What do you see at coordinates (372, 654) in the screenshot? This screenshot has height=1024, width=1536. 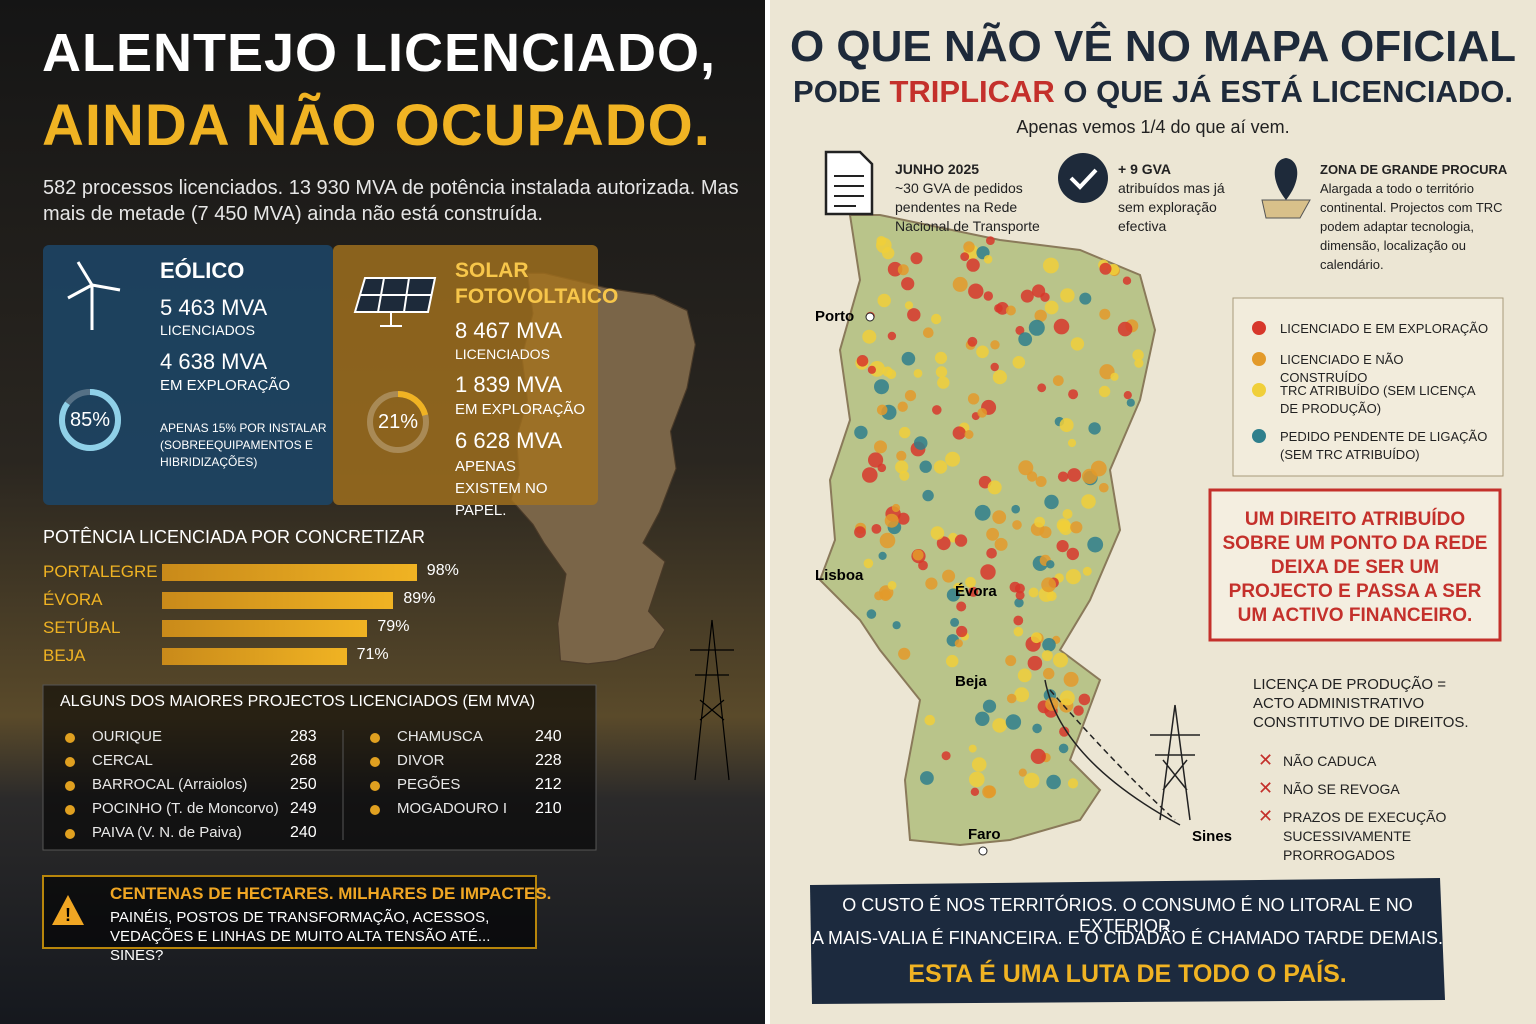 I see `bar-value: 71%` at bounding box center [372, 654].